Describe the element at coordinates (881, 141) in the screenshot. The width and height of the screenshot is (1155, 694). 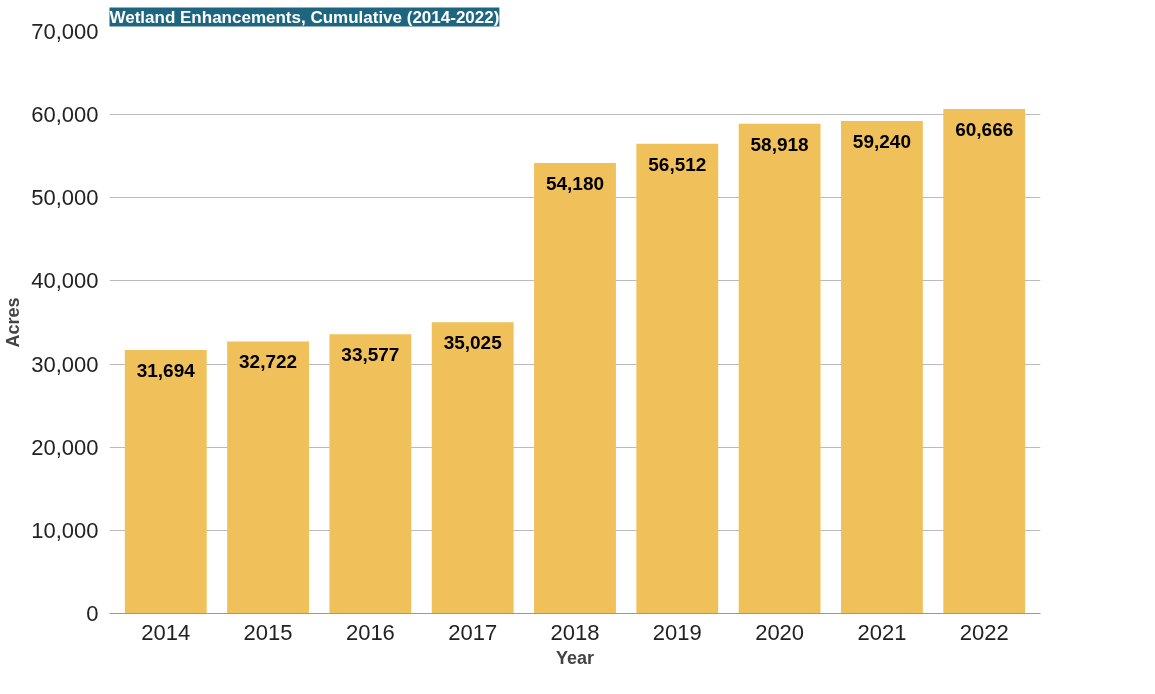
I see `data-label: 59,240` at that location.